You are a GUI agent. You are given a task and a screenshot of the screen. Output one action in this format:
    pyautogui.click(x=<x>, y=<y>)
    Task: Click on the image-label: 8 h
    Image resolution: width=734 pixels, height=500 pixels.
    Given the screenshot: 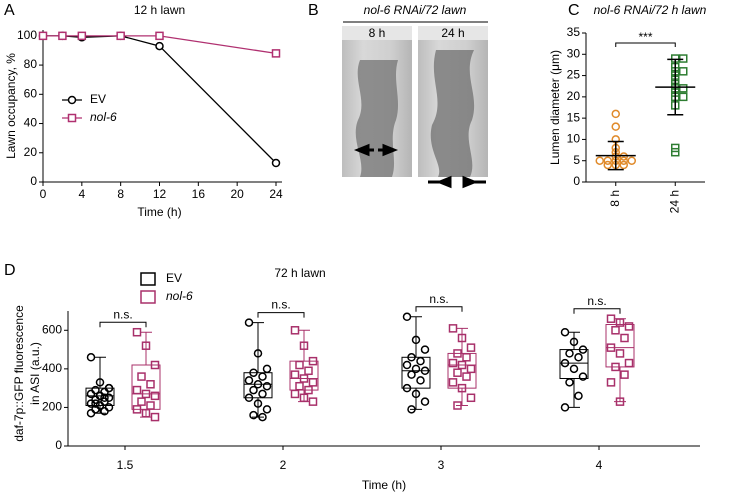 What is the action you would take?
    pyautogui.click(x=377, y=33)
    